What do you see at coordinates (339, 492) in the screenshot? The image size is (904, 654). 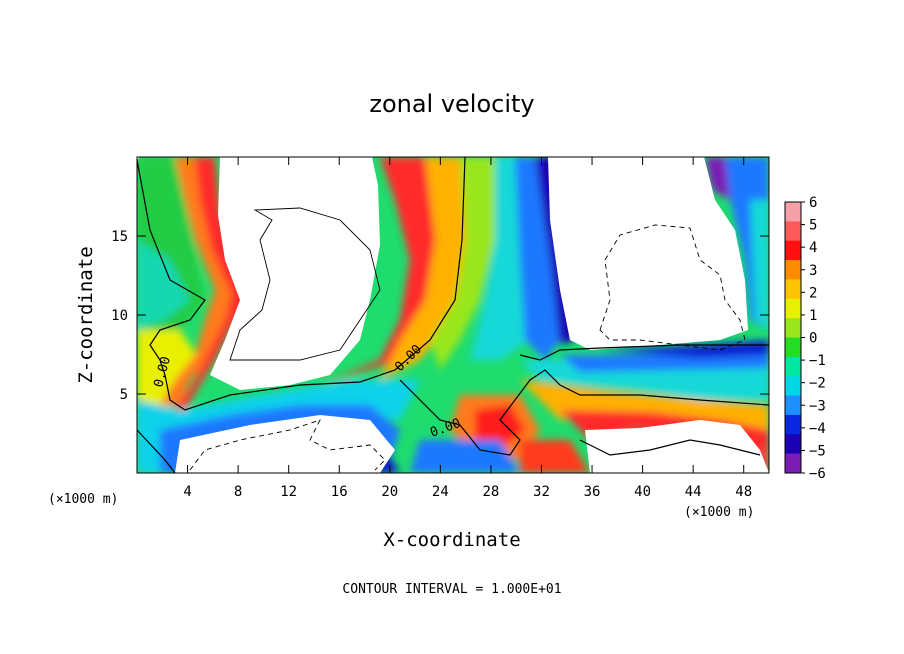 I see `x-tick-label: 16` at bounding box center [339, 492].